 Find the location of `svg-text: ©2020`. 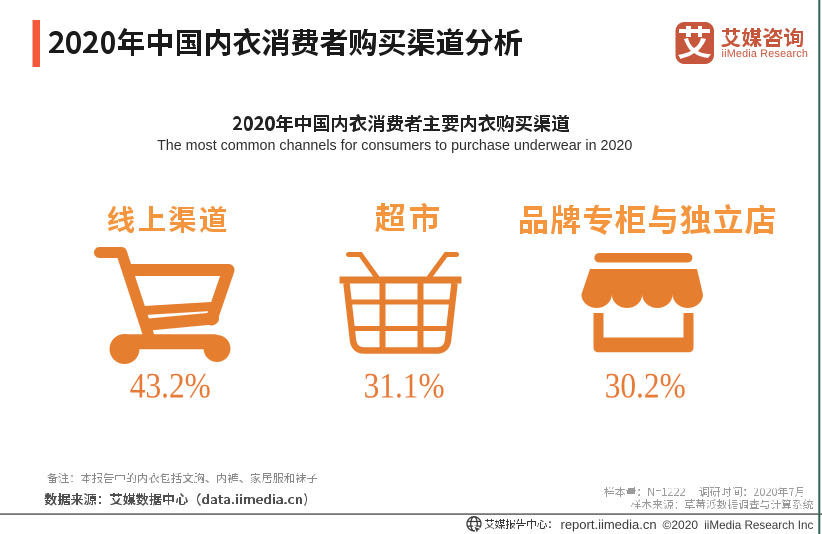

svg-text: ©2020 is located at coordinates (681, 525).